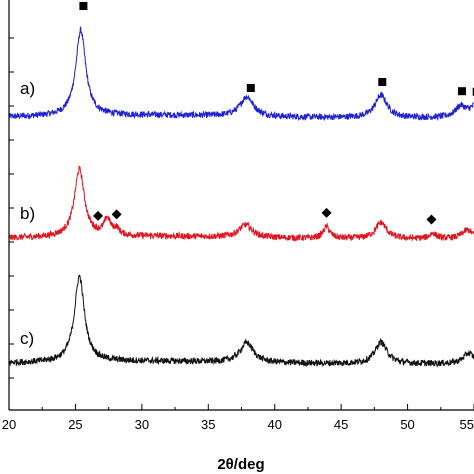 This screenshot has height=474, width=474. I want to click on series-label-c: c), so click(27, 338).